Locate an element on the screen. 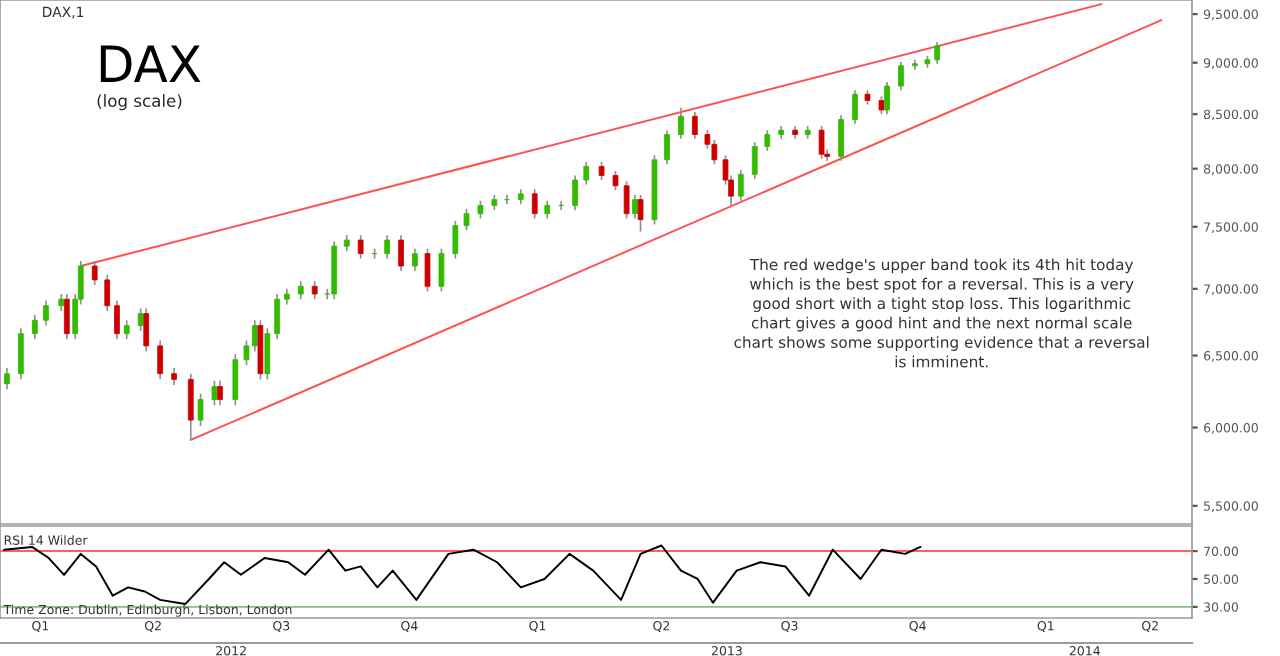  text: (log scale) is located at coordinates (139, 102).